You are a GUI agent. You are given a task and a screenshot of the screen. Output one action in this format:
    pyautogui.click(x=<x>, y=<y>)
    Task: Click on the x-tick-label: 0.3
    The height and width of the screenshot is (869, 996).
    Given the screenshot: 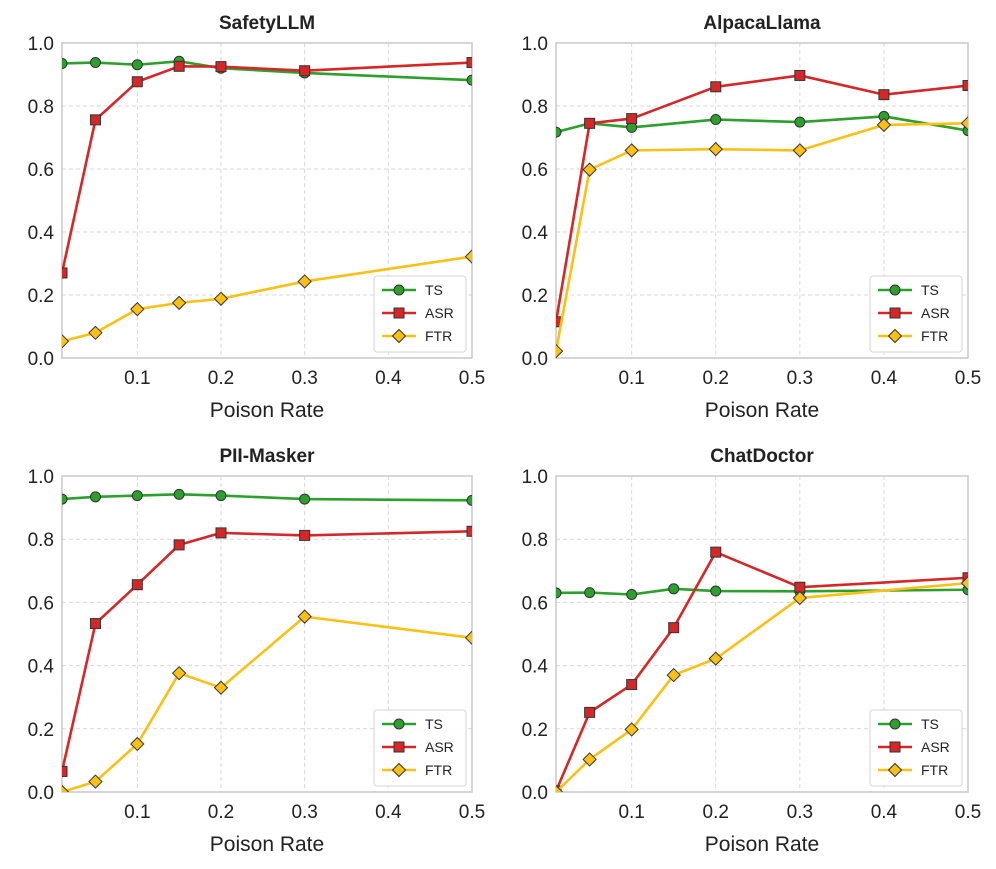 What is the action you would take?
    pyautogui.click(x=800, y=378)
    